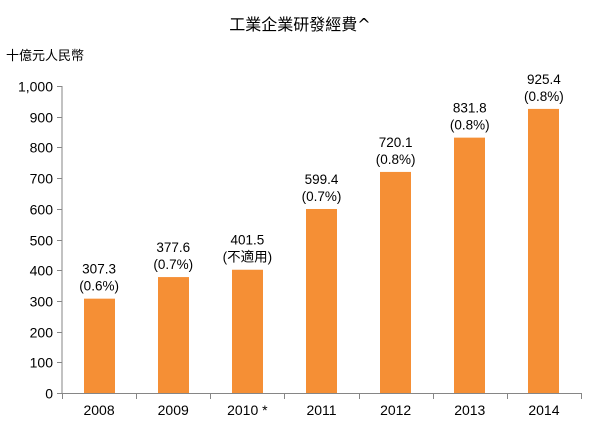  Describe the element at coordinates (543, 410) in the screenshot. I see `x-tick-label: 2014` at that location.